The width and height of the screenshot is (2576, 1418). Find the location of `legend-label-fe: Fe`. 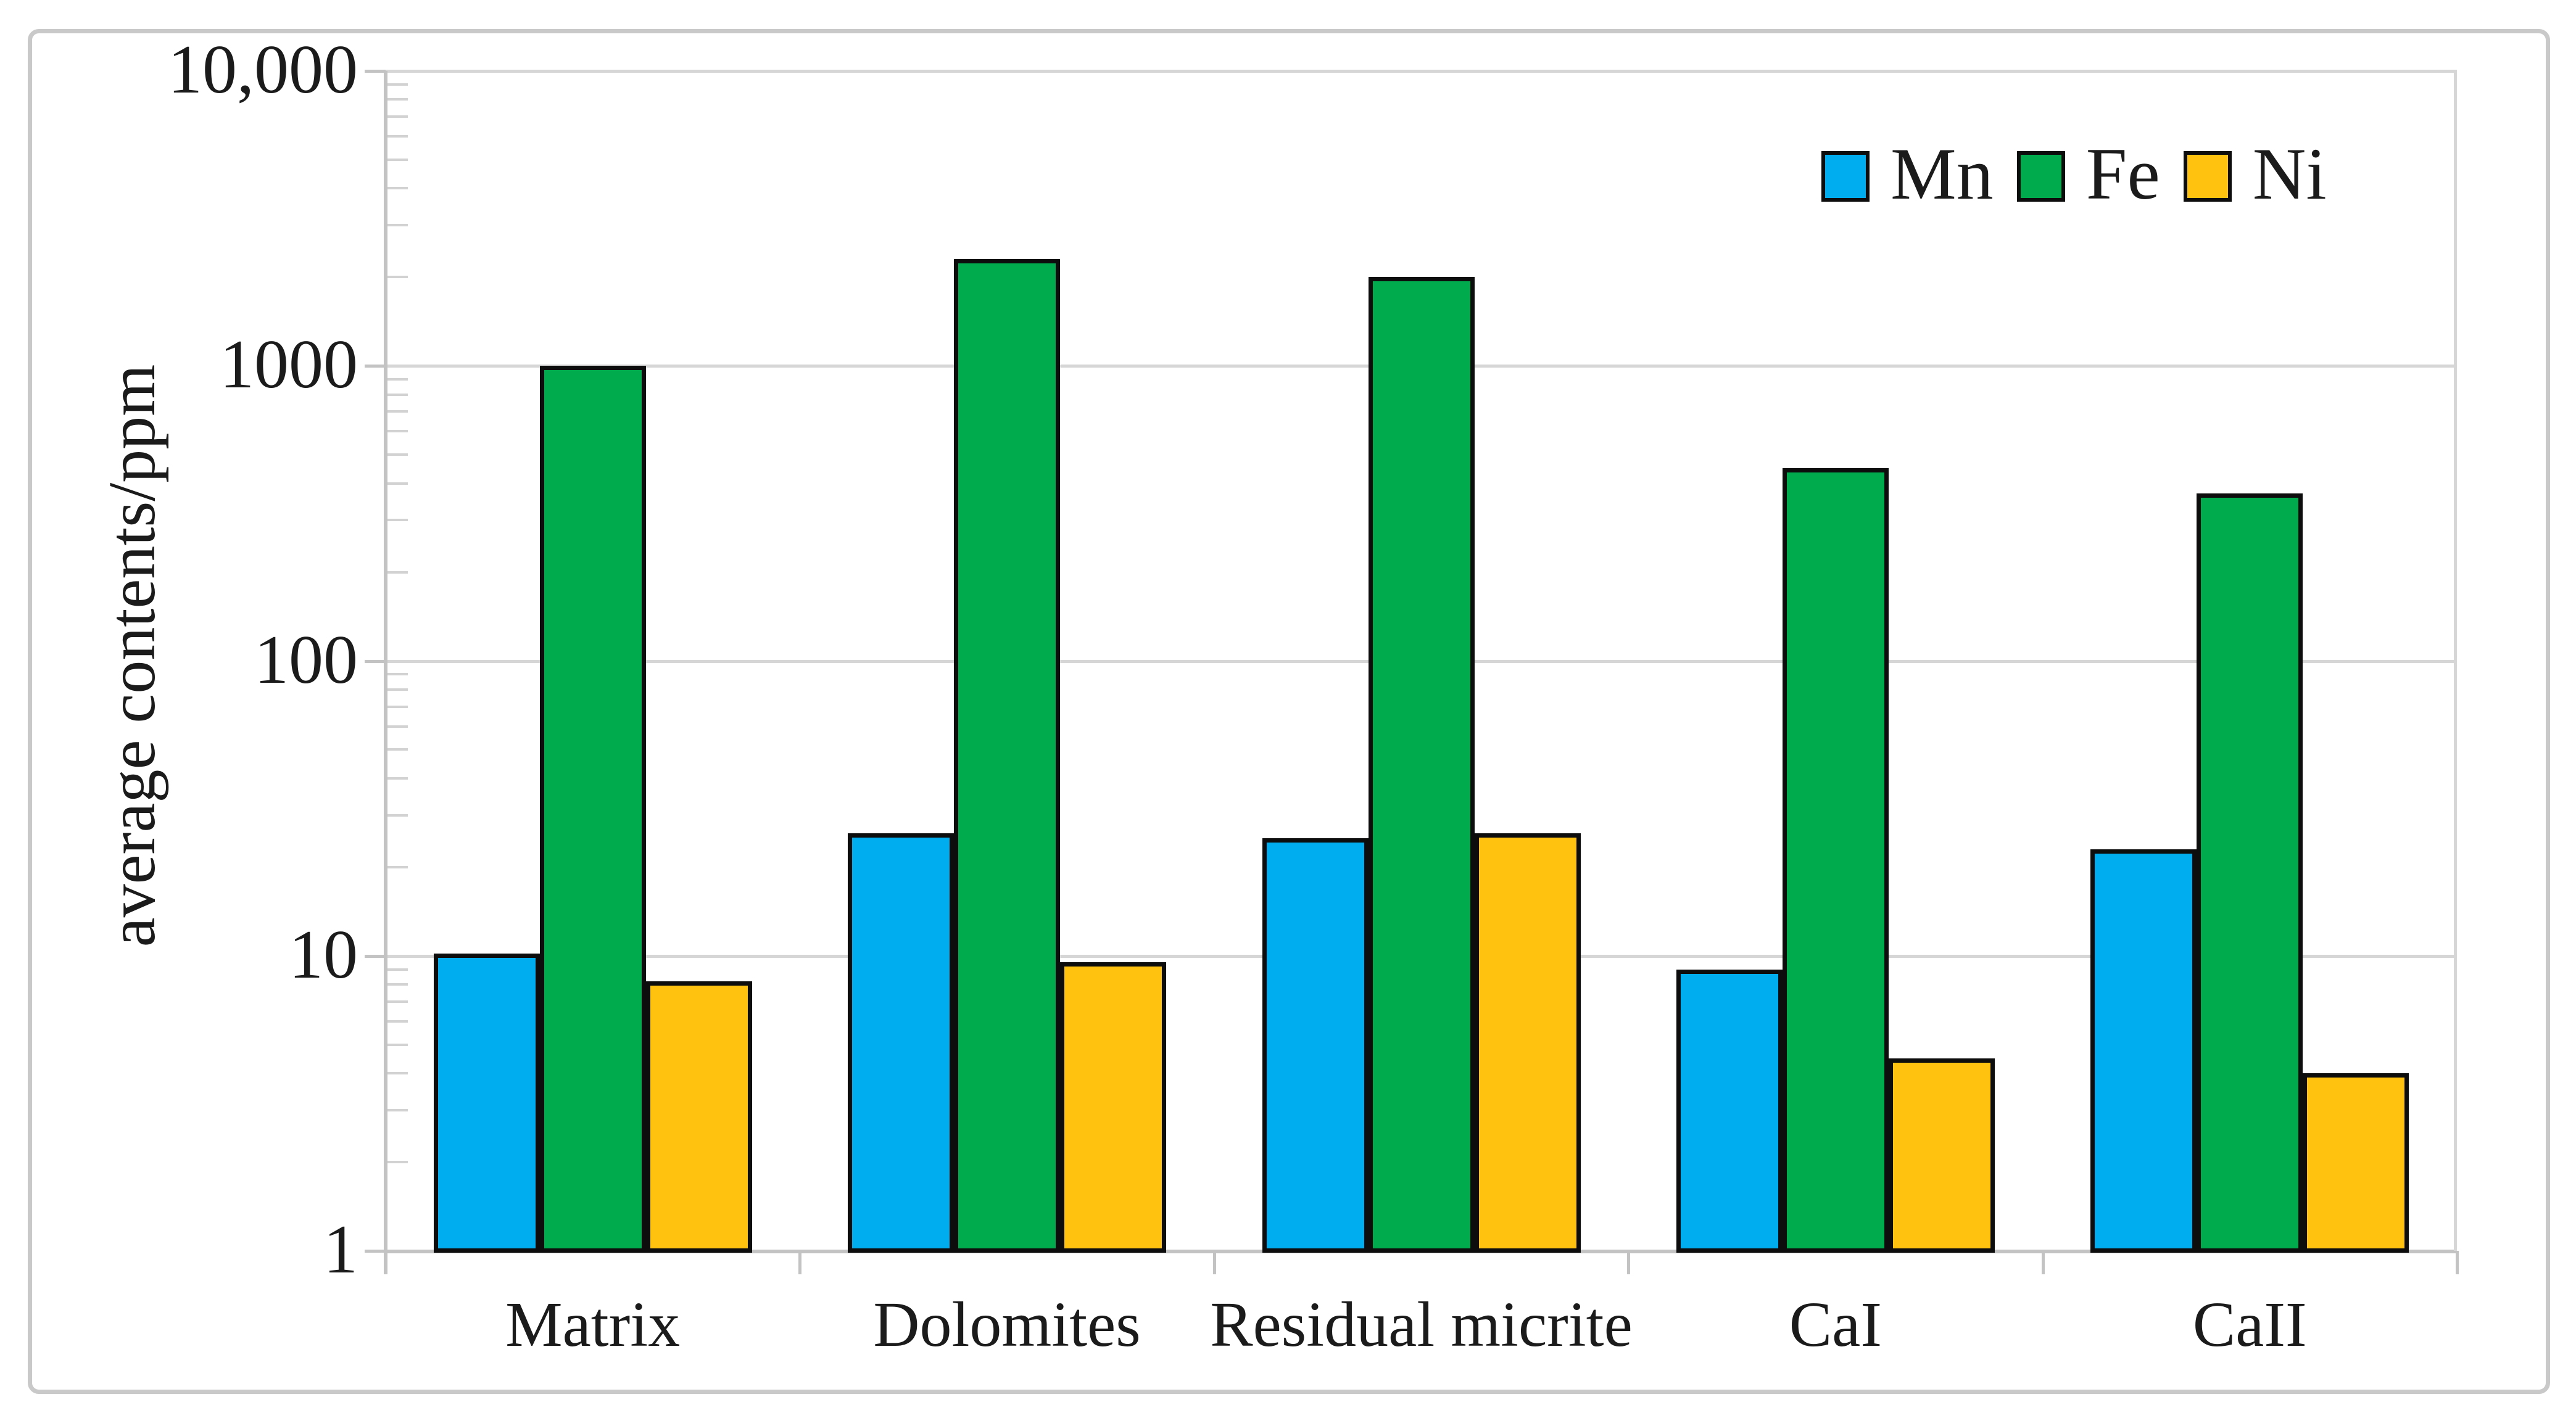

legend-label-fe: Fe is located at coordinates (2122, 174).